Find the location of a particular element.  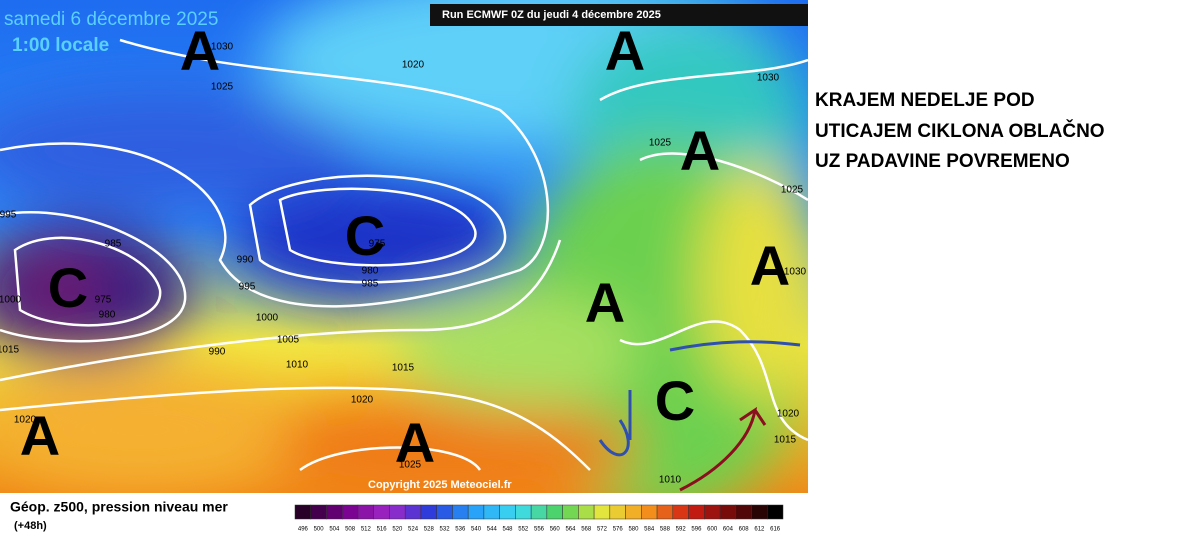

scale-label: 520 is located at coordinates (397, 530).